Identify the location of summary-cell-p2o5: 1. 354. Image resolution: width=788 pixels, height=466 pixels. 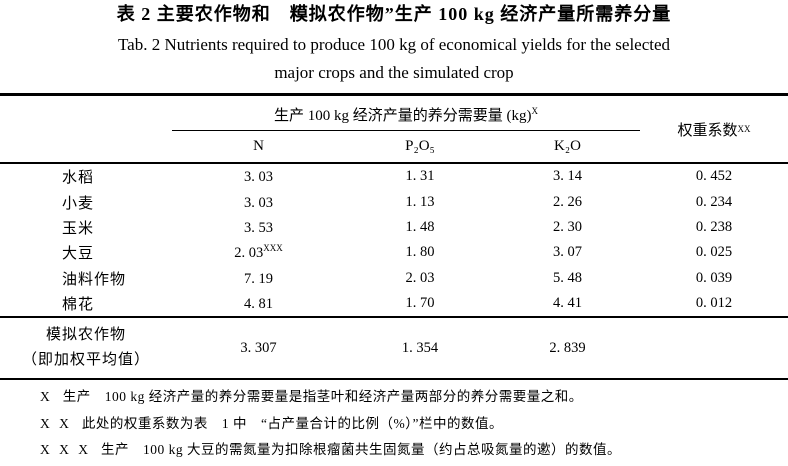
(420, 347).